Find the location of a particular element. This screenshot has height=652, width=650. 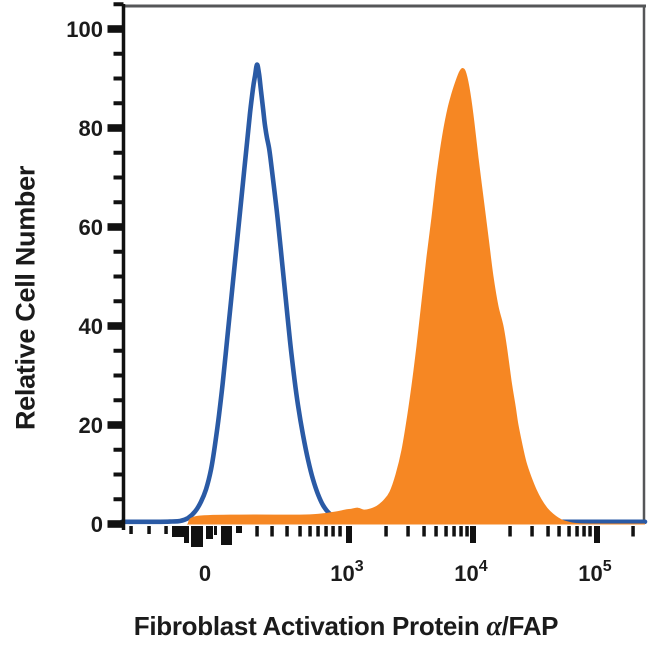

x-axis-title: Fibroblast Activation Protein α/FAP is located at coordinates (346, 627).